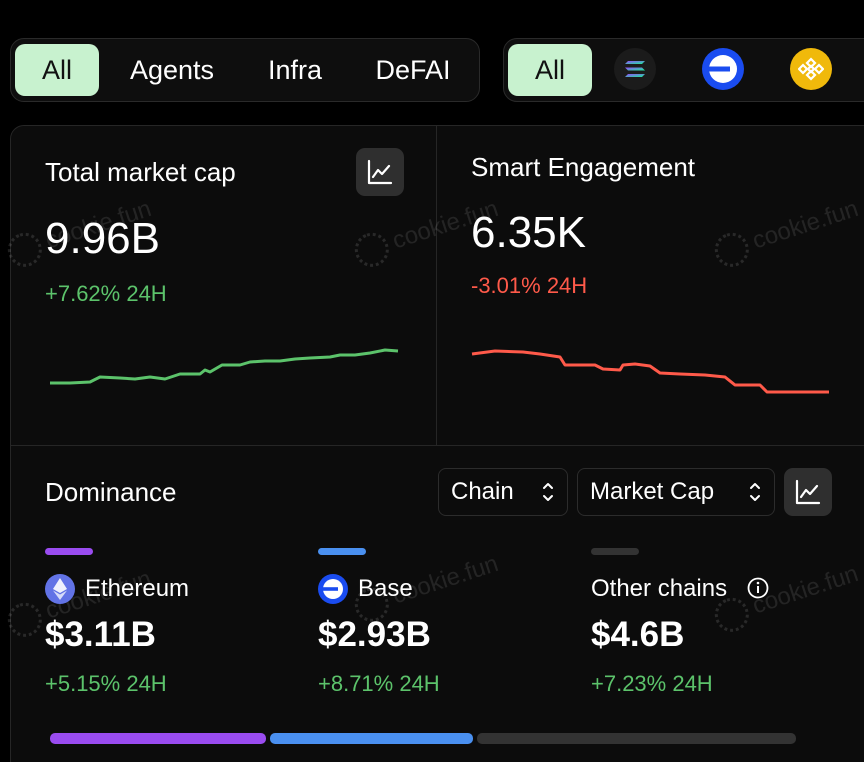  What do you see at coordinates (342, 551) in the screenshot?
I see `base-swatch` at bounding box center [342, 551].